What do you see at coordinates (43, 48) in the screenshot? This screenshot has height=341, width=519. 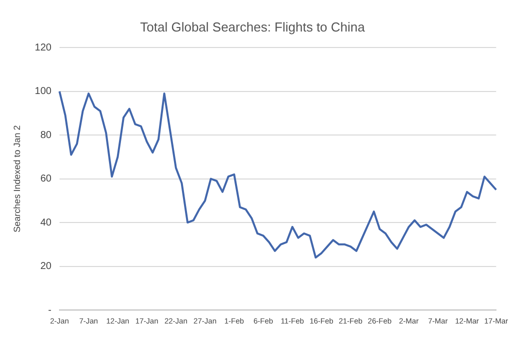 I see `y-tick-label: 120` at bounding box center [43, 48].